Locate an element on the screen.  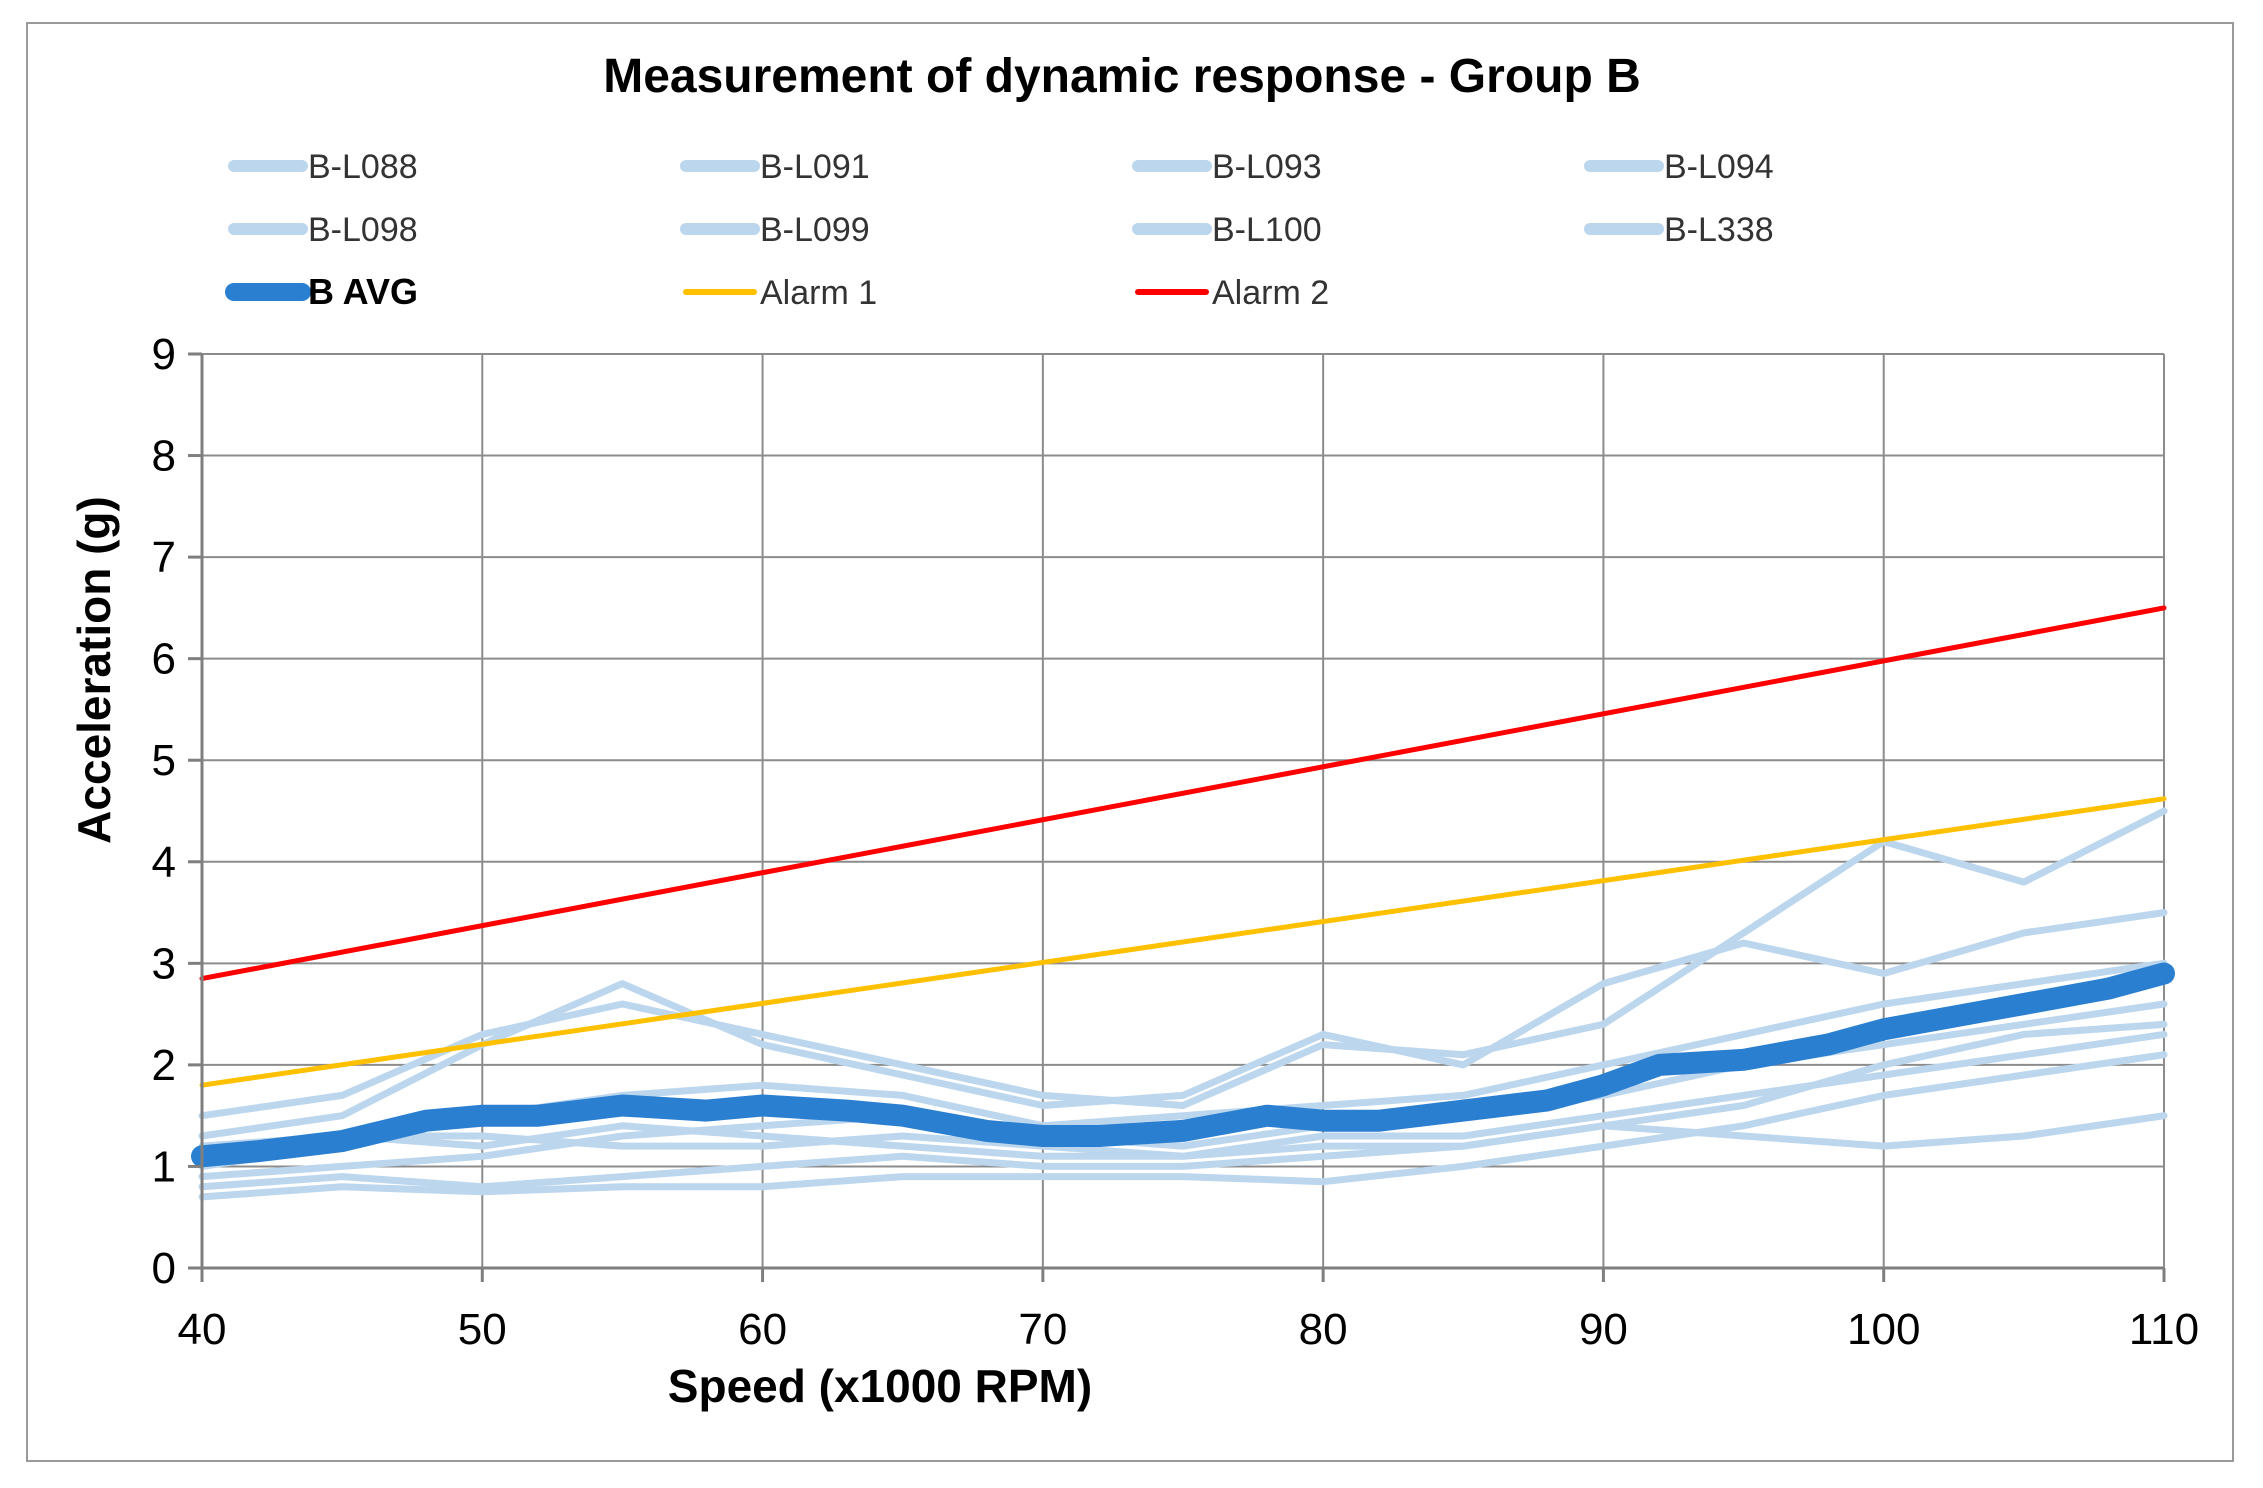
series-line-b-l099 is located at coordinates (1183, 1126).